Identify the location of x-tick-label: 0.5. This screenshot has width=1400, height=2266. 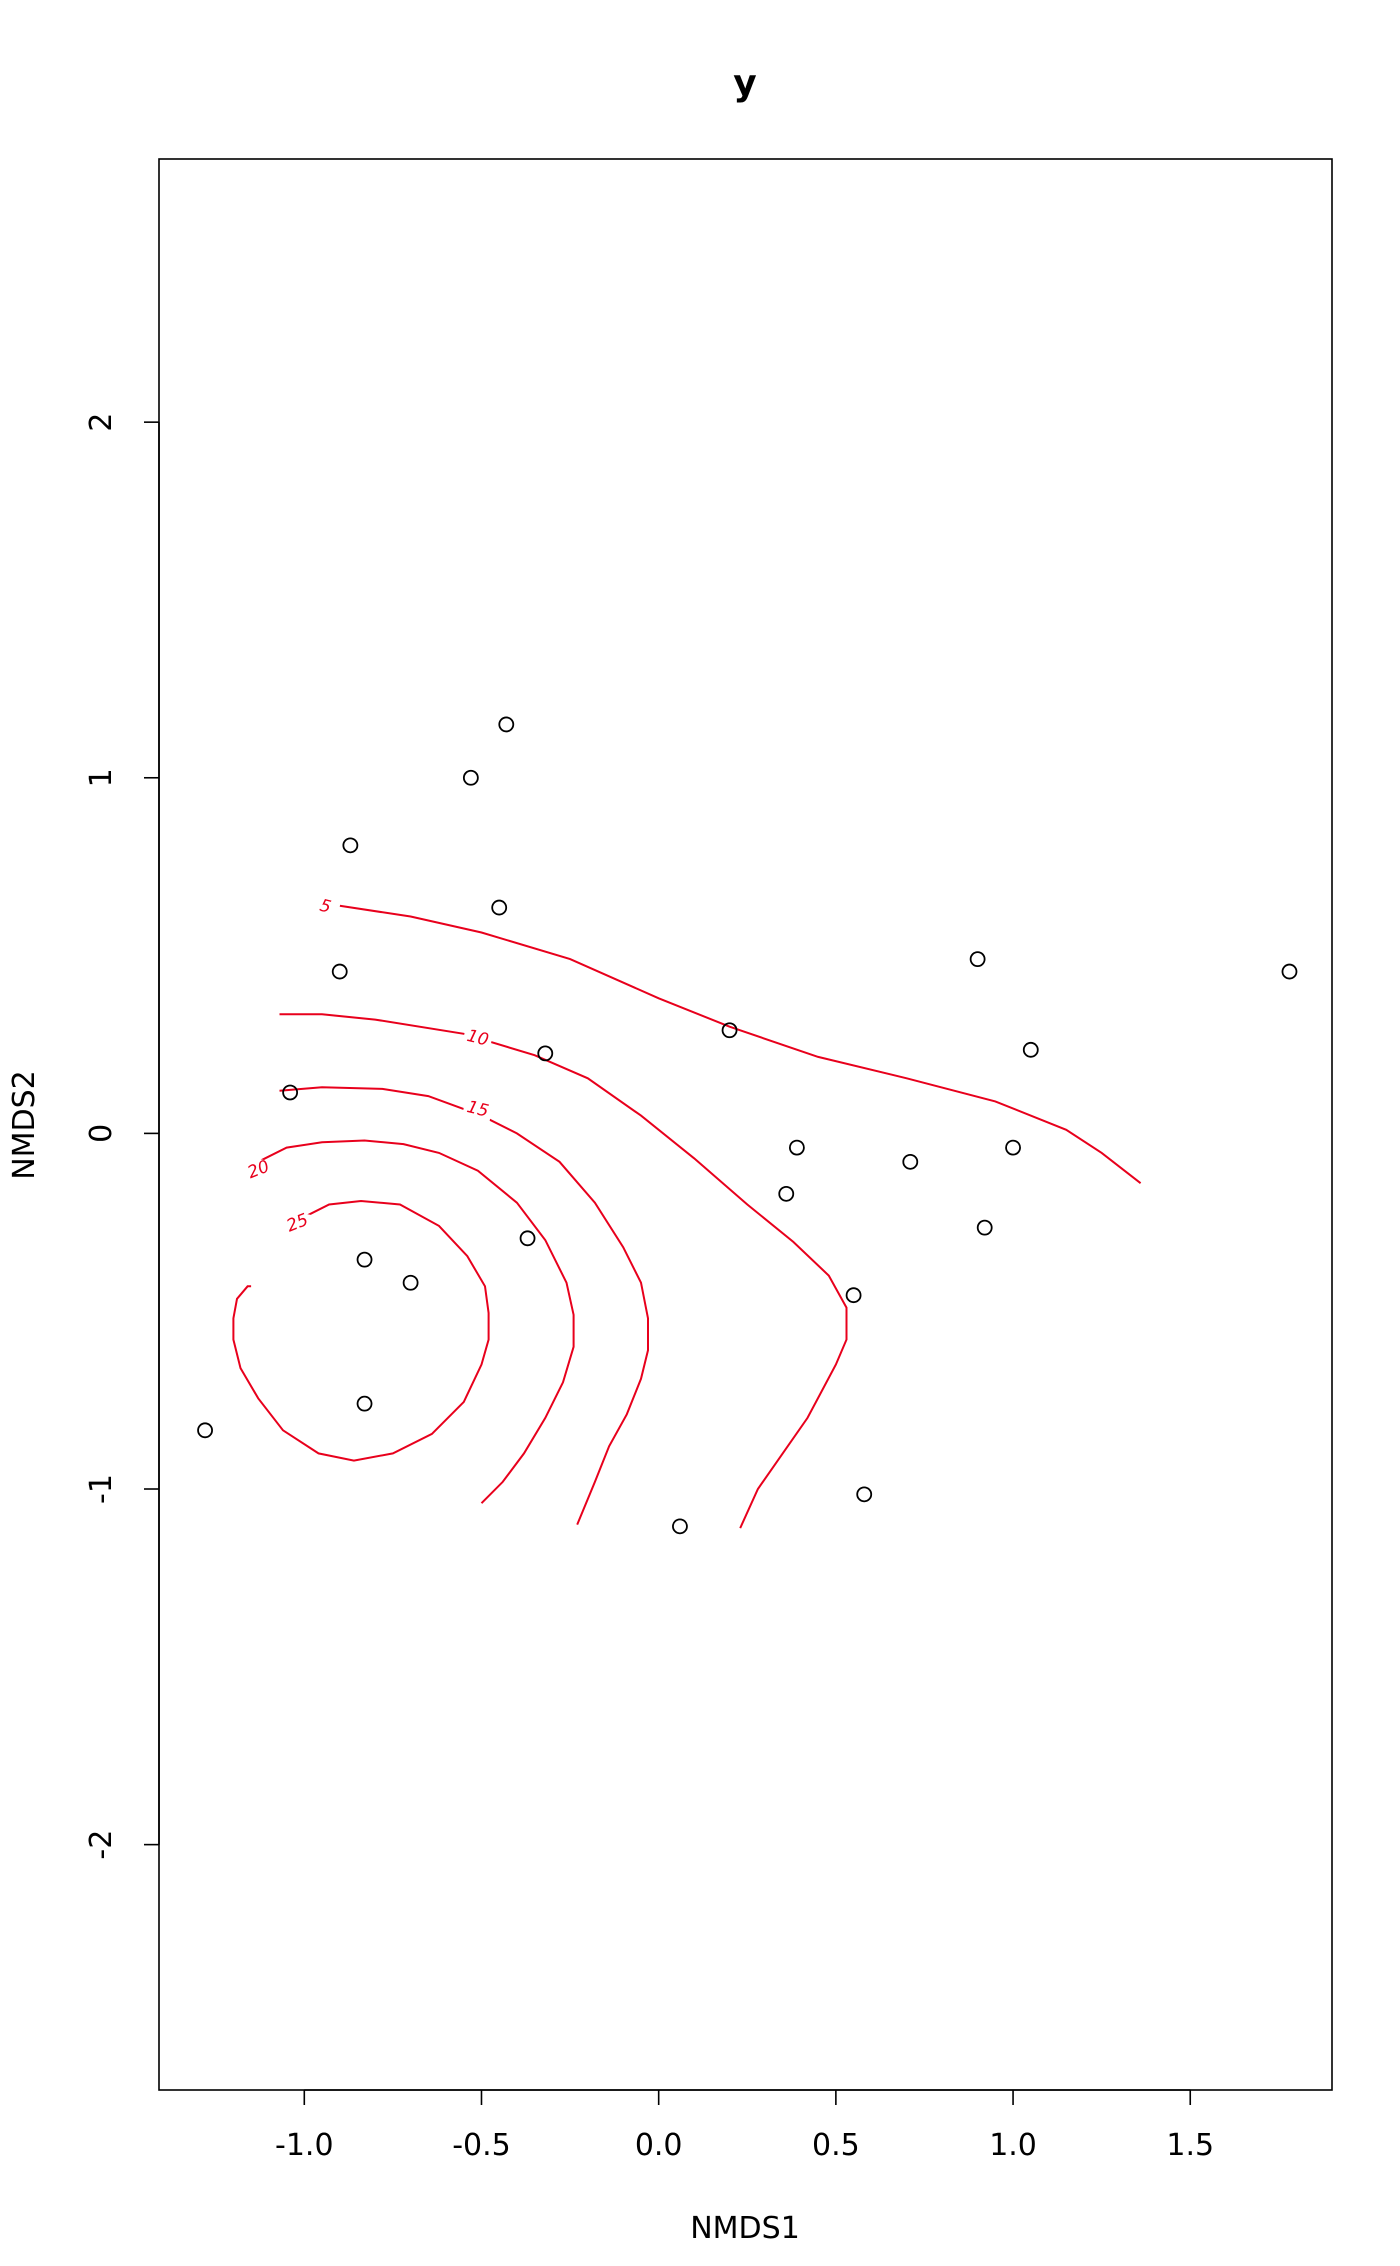
(836, 2145).